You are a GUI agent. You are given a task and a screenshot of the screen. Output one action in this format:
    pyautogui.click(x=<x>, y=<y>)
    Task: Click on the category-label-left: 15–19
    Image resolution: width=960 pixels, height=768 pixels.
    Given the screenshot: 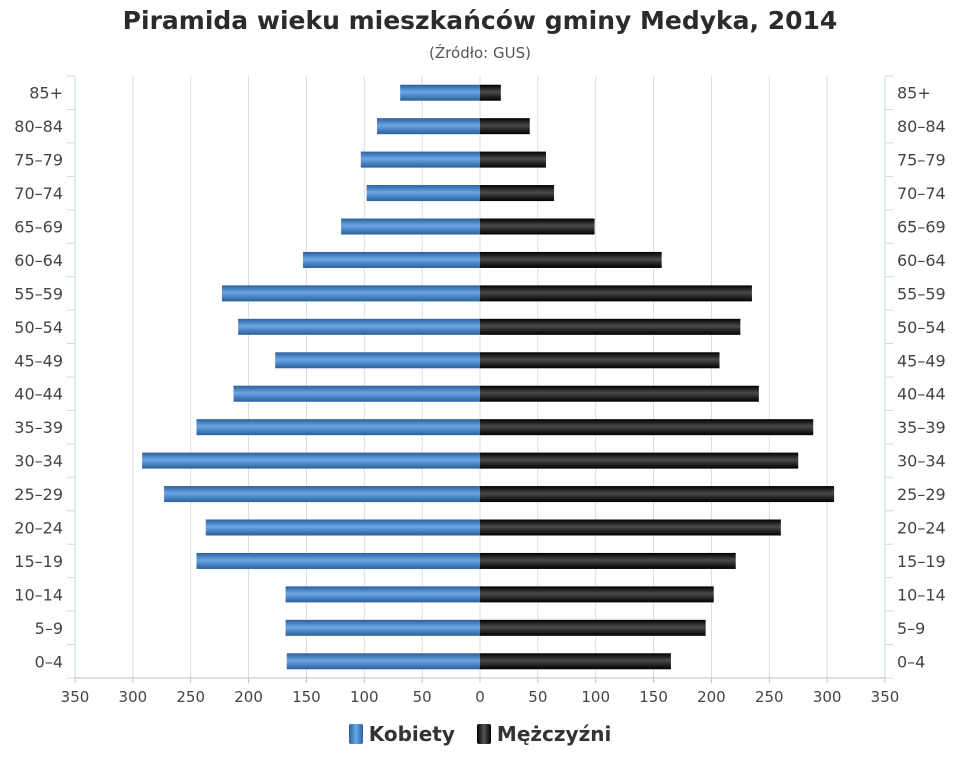 What is the action you would take?
    pyautogui.click(x=38, y=561)
    